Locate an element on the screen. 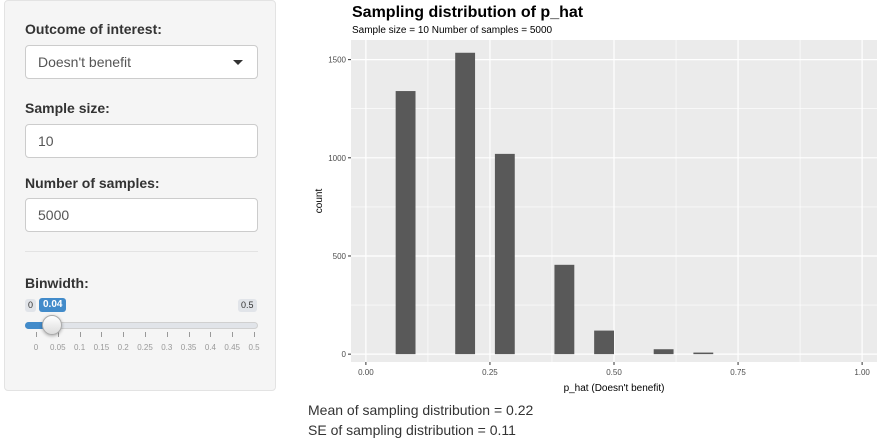 The image size is (888, 447). slider-tick-label: 0.3 is located at coordinates (167, 347).